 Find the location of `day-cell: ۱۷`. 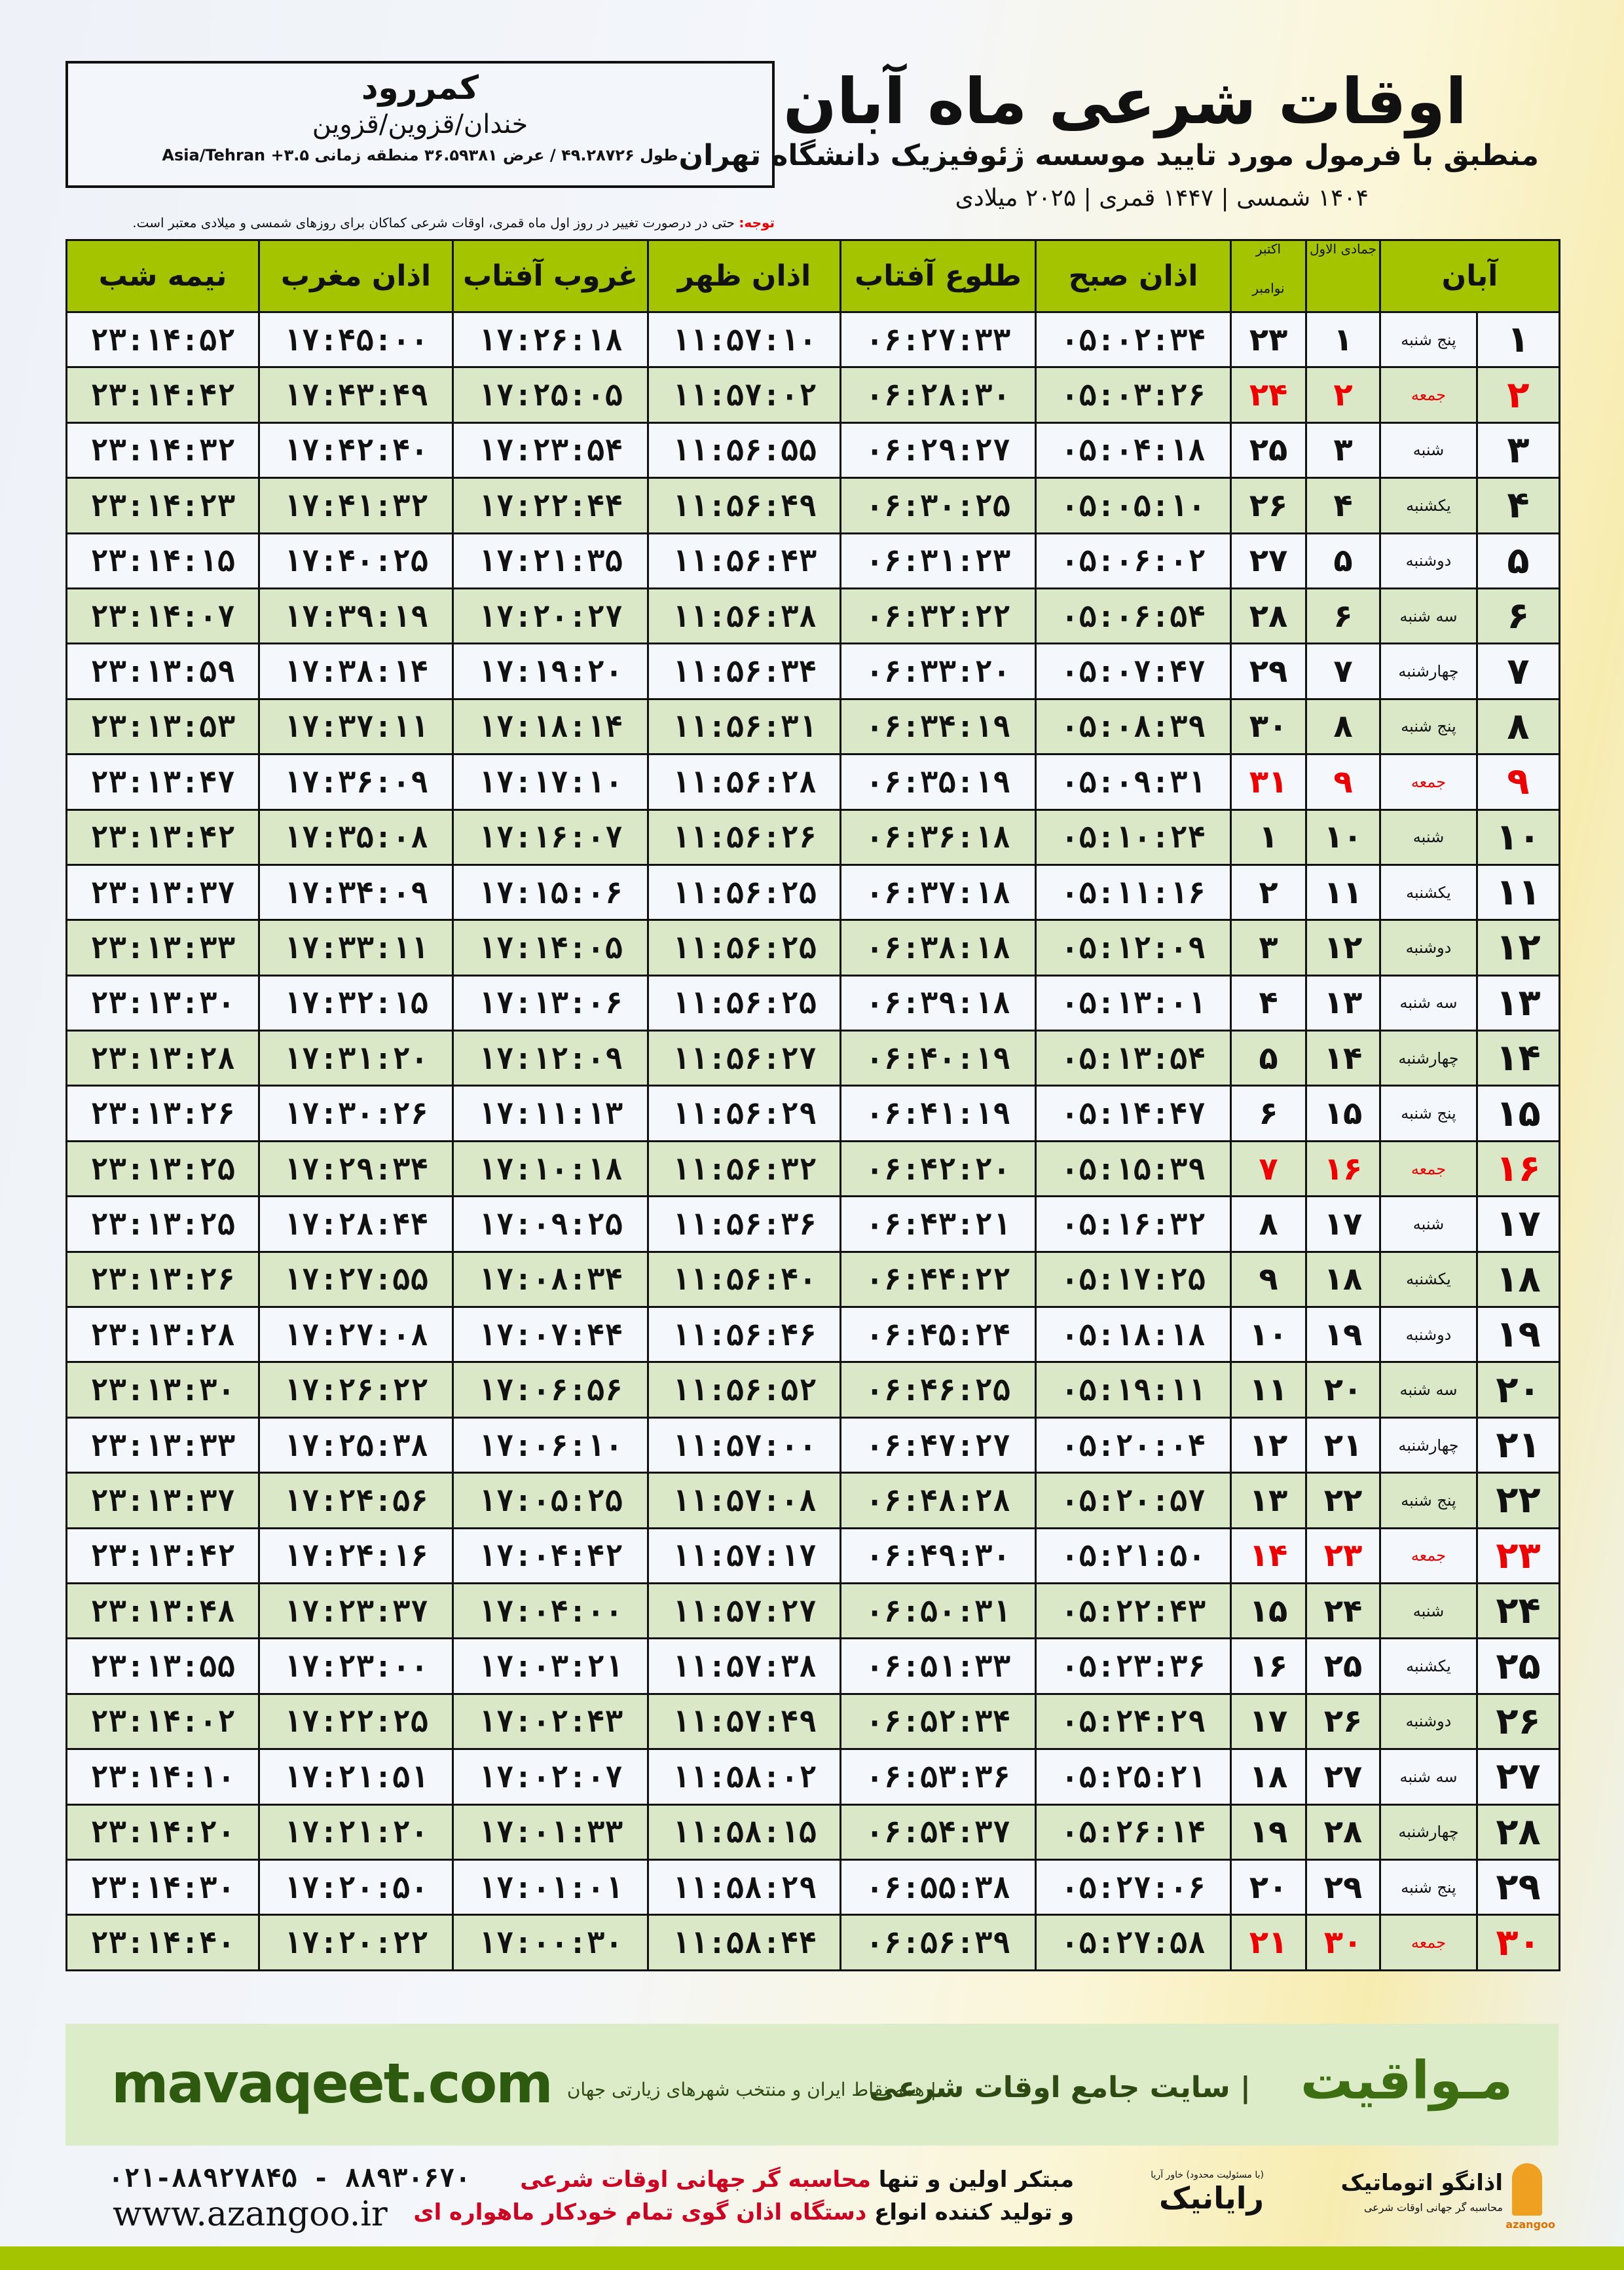

day-cell: ۱۷ is located at coordinates (1518, 1224).